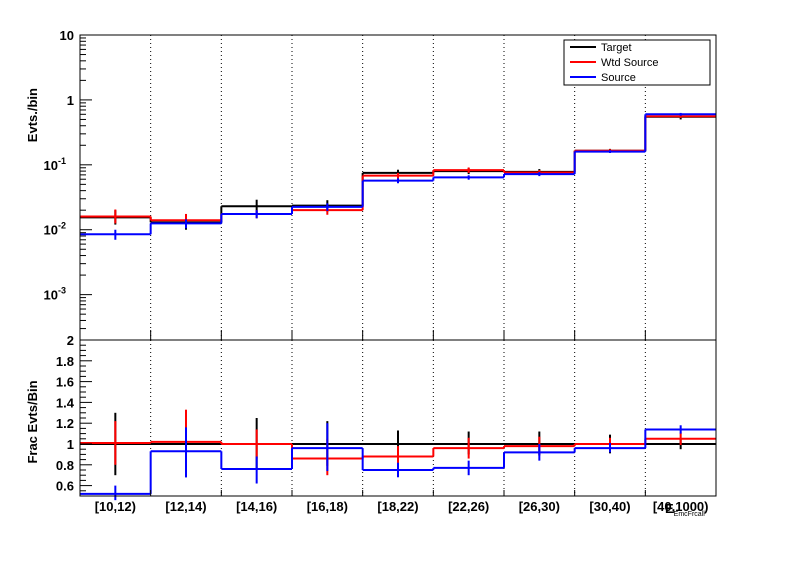 The image size is (796, 572). I want to click on bottom-series-group, so click(398, 455).